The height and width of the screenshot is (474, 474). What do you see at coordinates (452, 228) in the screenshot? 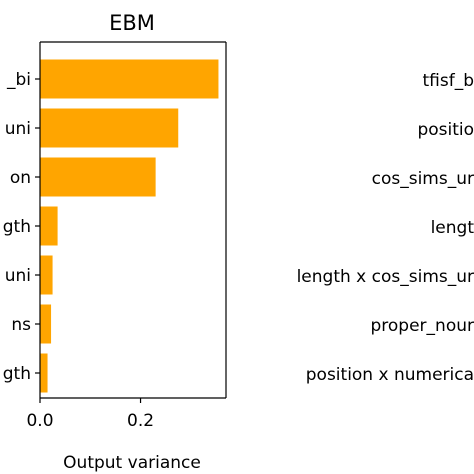
I see `right-category-label-3: lengt` at bounding box center [452, 228].